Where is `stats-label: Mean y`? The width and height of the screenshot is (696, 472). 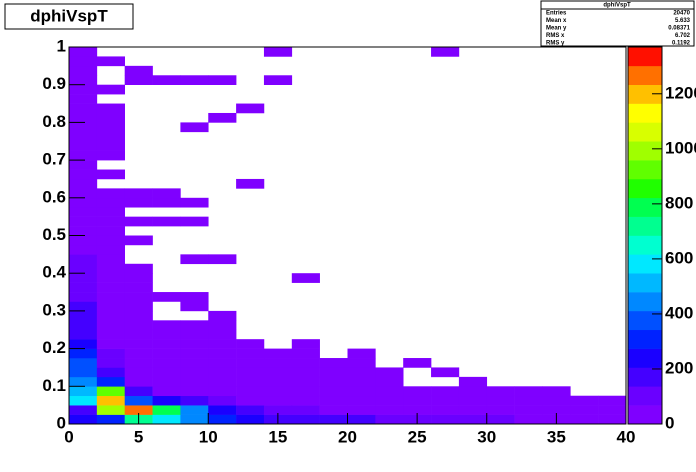
stats-label: Mean y is located at coordinates (556, 29).